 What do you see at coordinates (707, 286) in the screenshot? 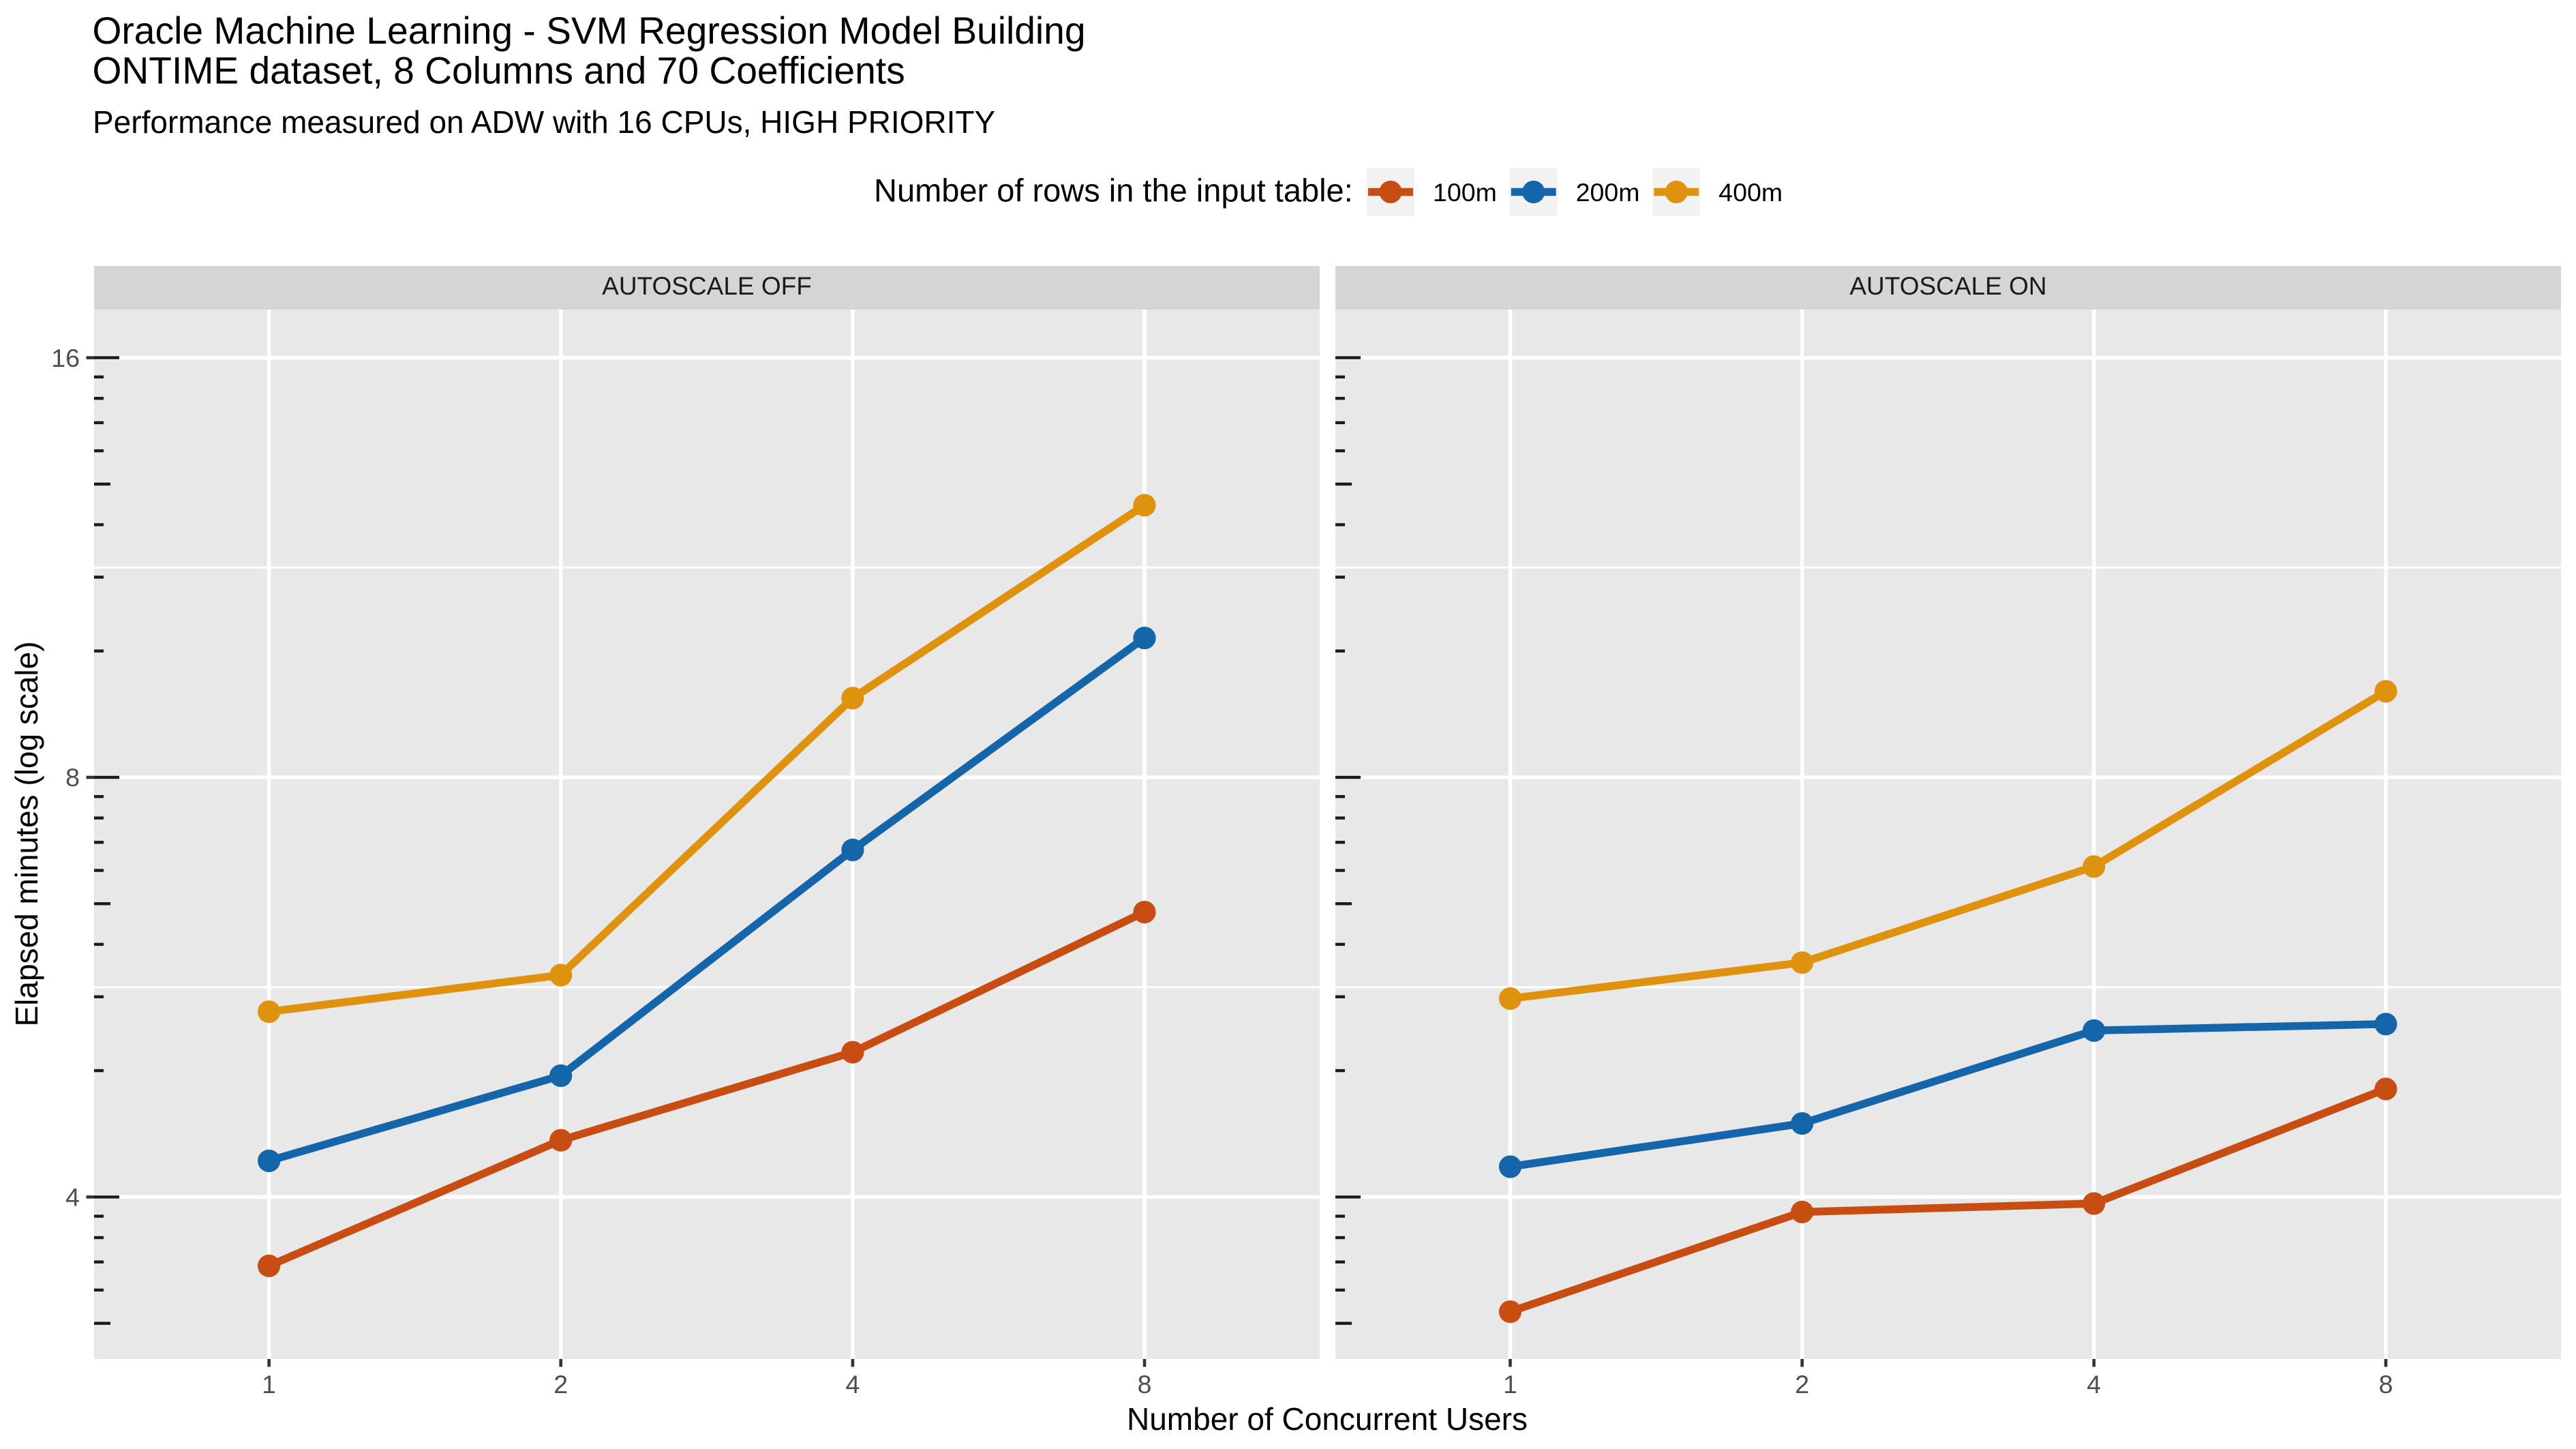
I see `svg-text: AUTOSCALE OFF` at bounding box center [707, 286].